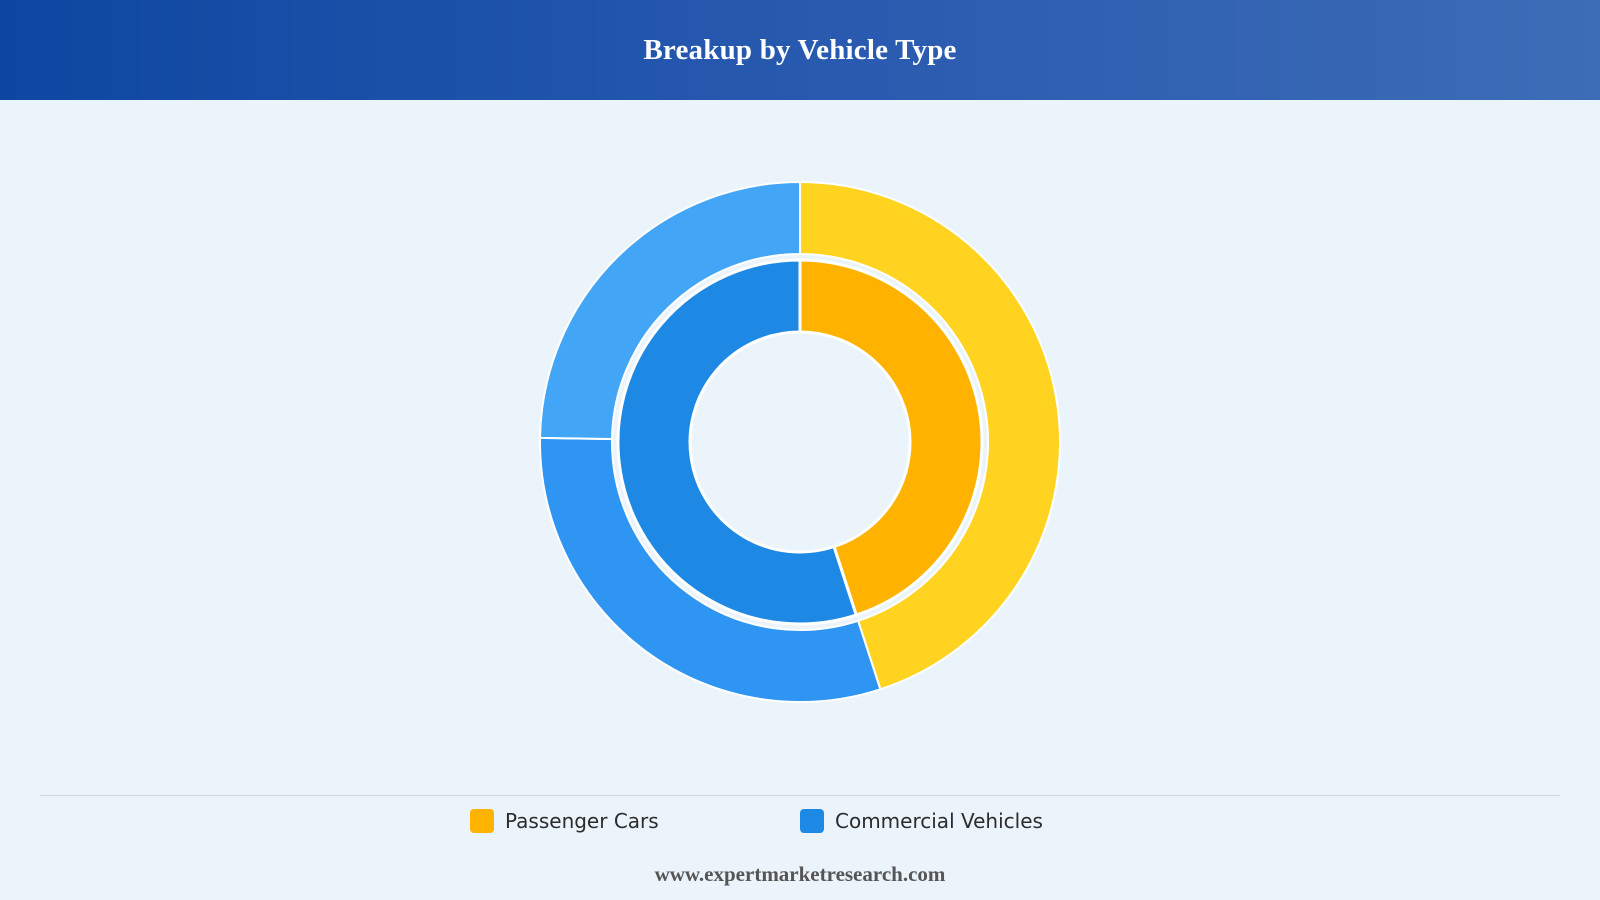 The image size is (1600, 900). Describe the element at coordinates (812, 821) in the screenshot. I see `legend-swatch-commercial-vehicles` at that location.